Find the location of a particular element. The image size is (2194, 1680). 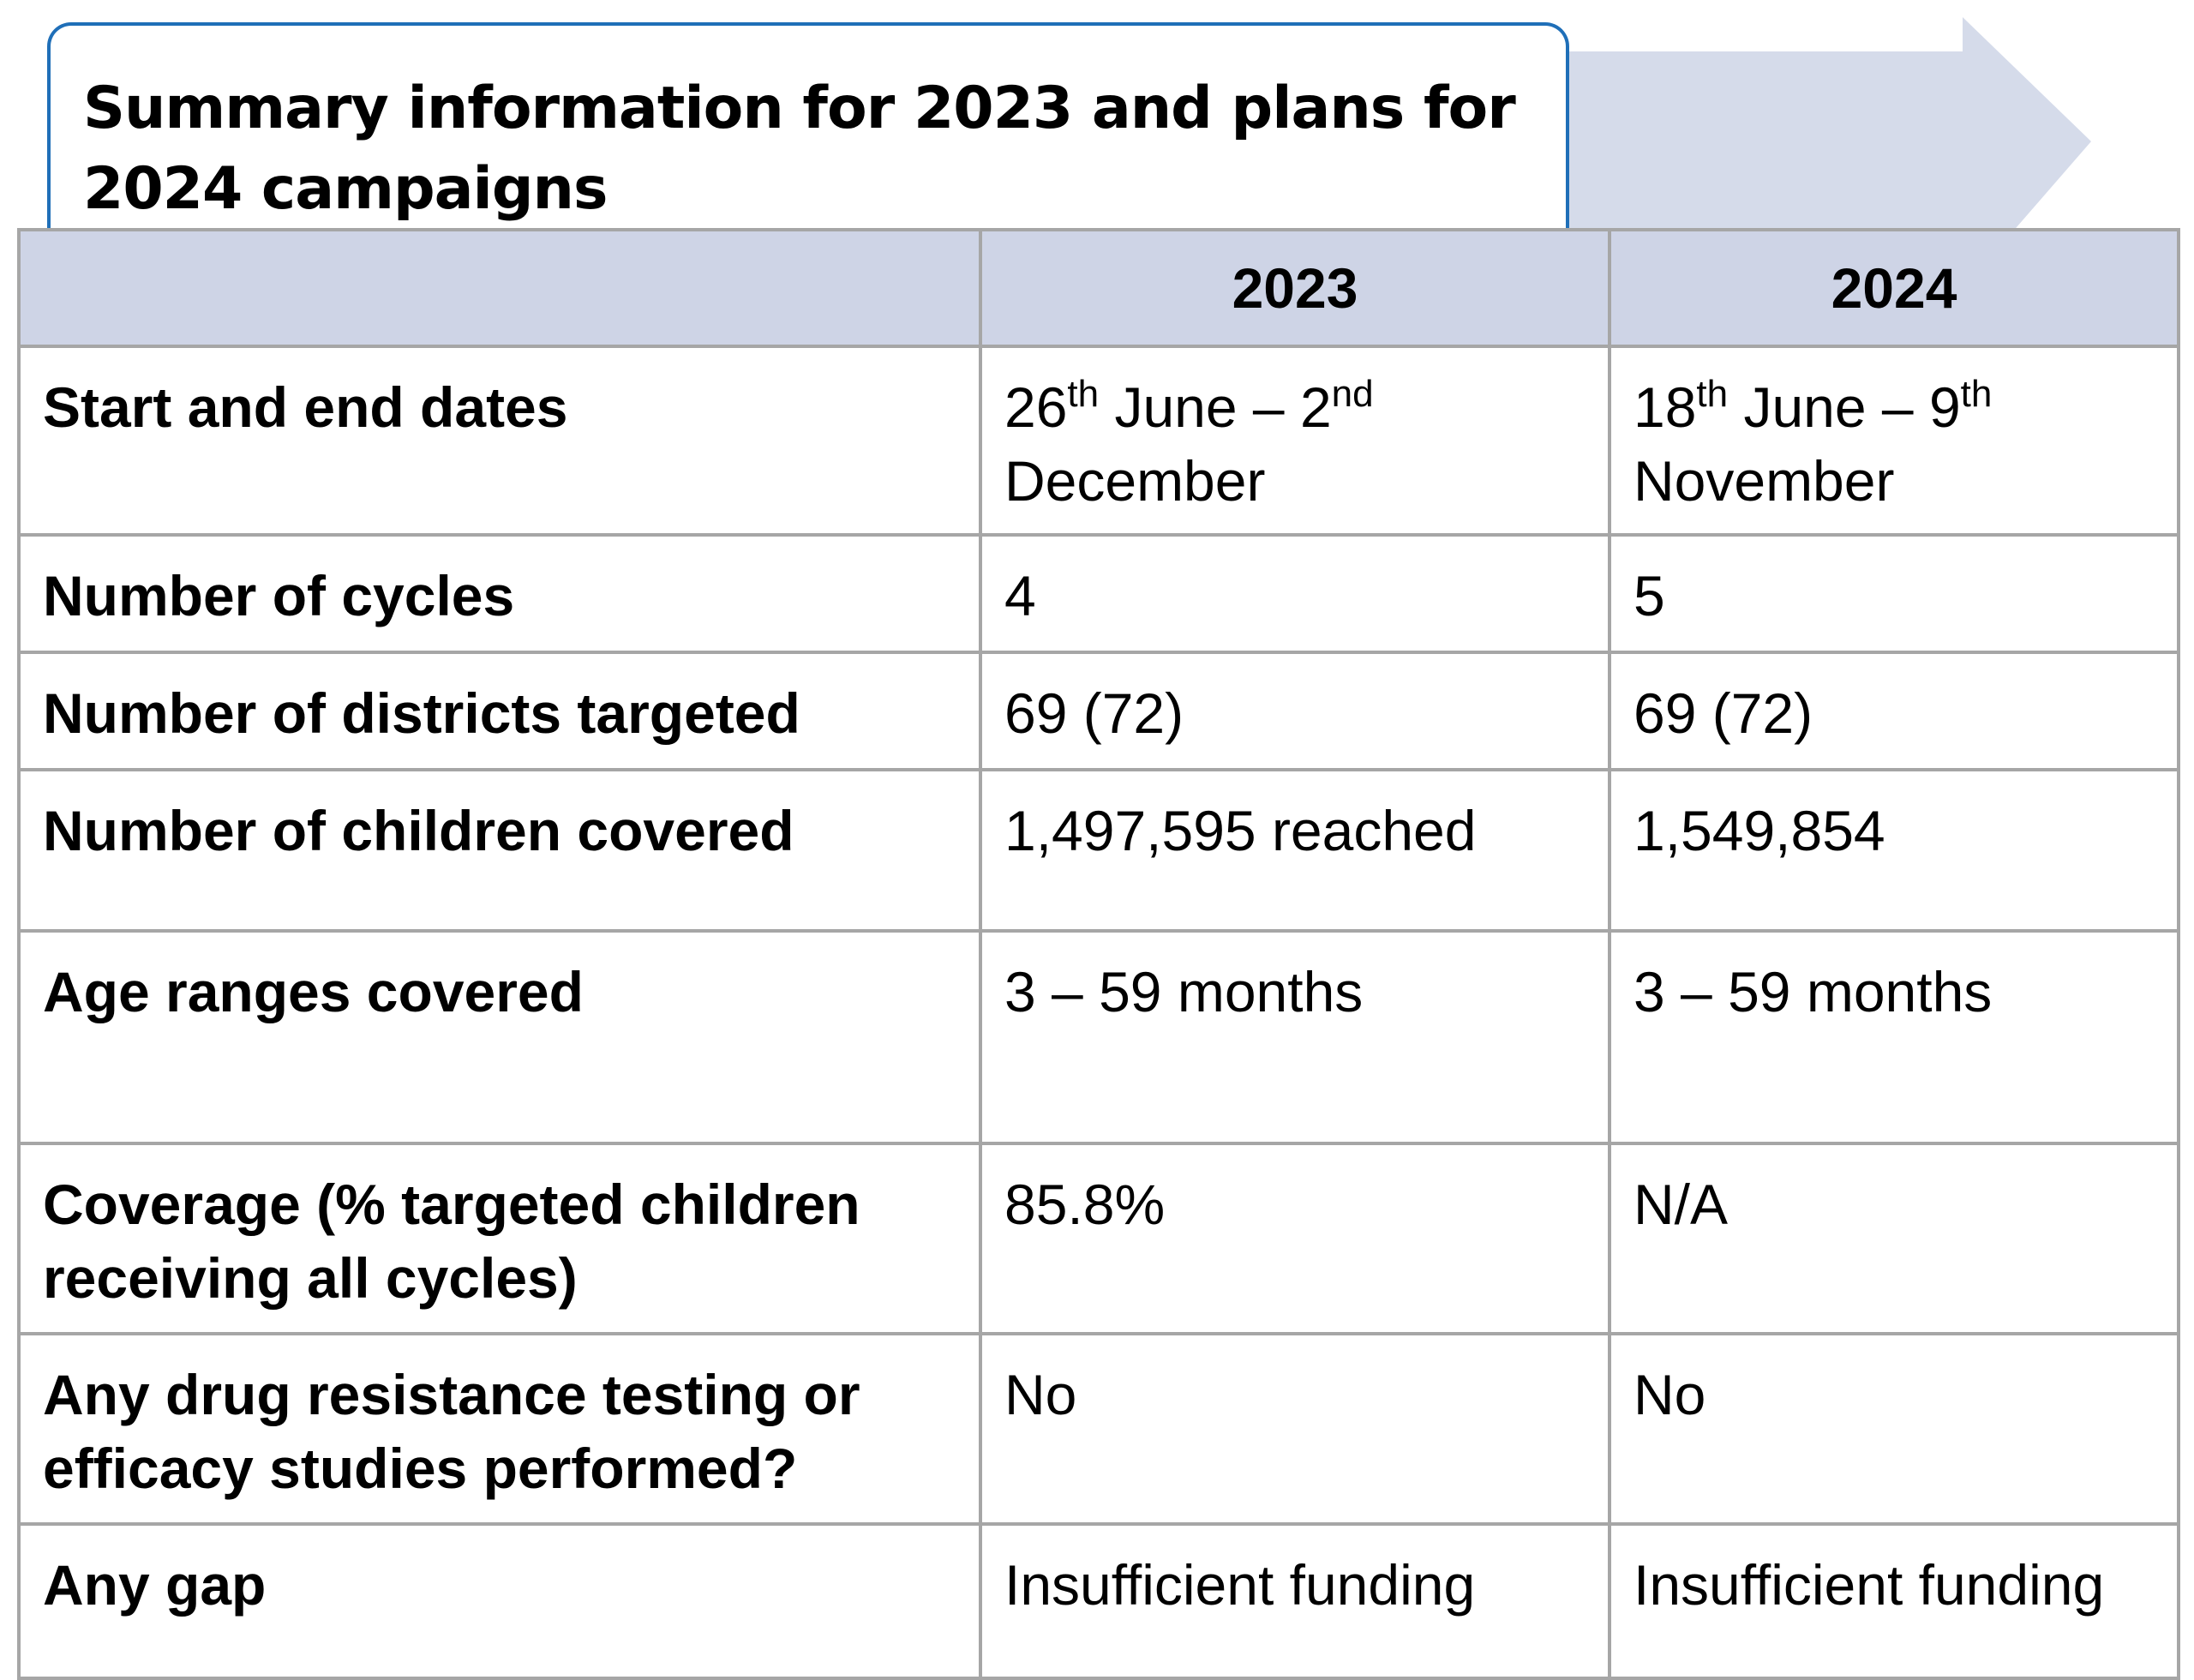

date-month: December is located at coordinates (1135, 481).